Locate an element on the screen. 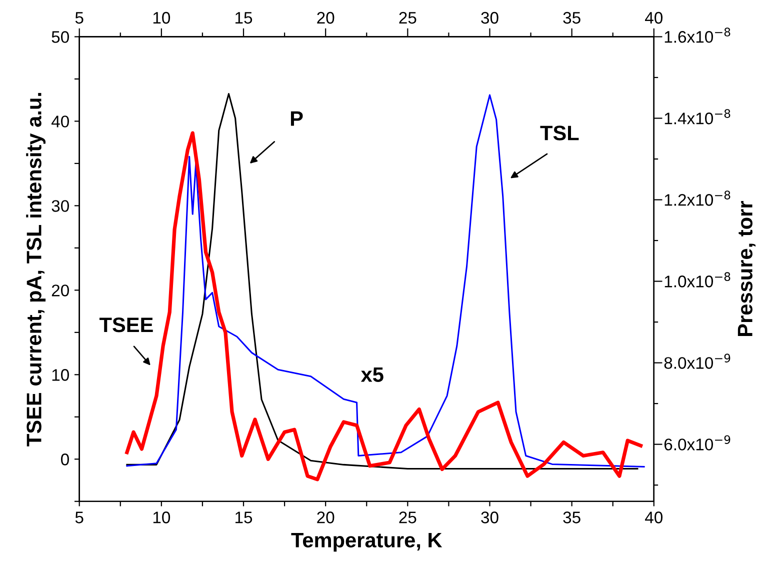 The image size is (763, 583). x-axis-title: Temperature, K is located at coordinates (366, 542).